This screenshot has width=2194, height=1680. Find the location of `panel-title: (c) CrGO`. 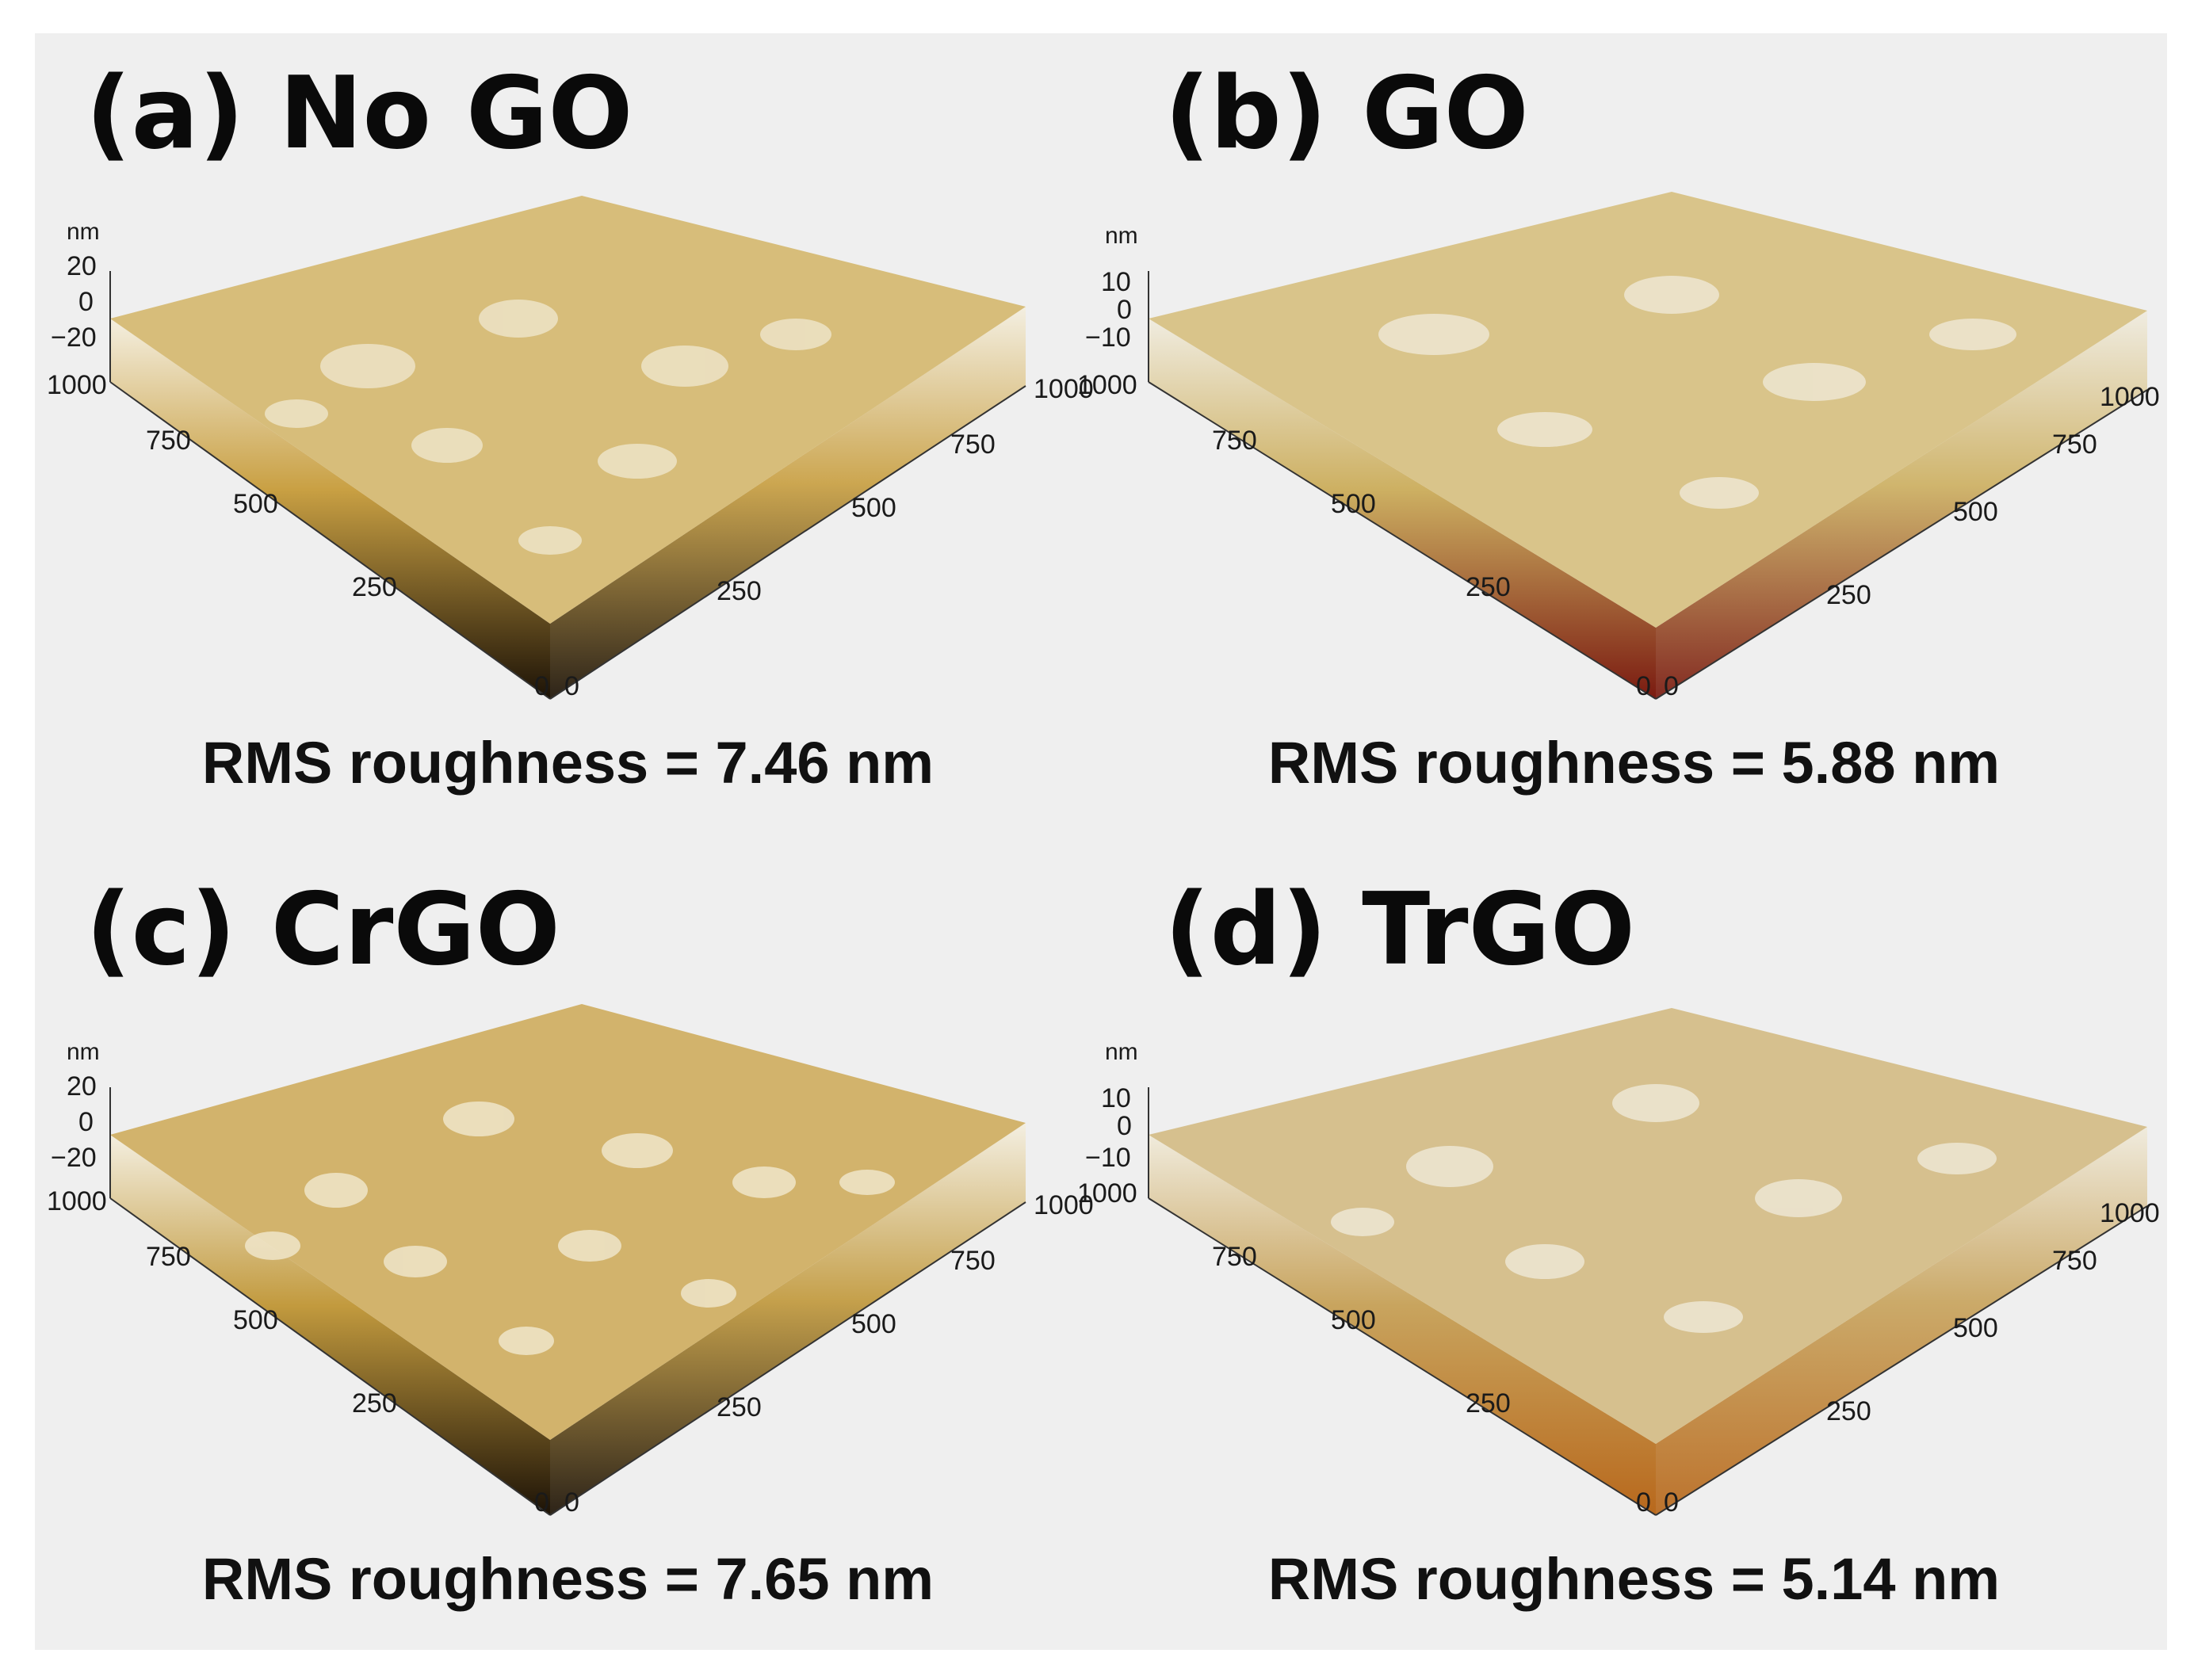

panel-title: (c) CrGO is located at coordinates (323, 929).